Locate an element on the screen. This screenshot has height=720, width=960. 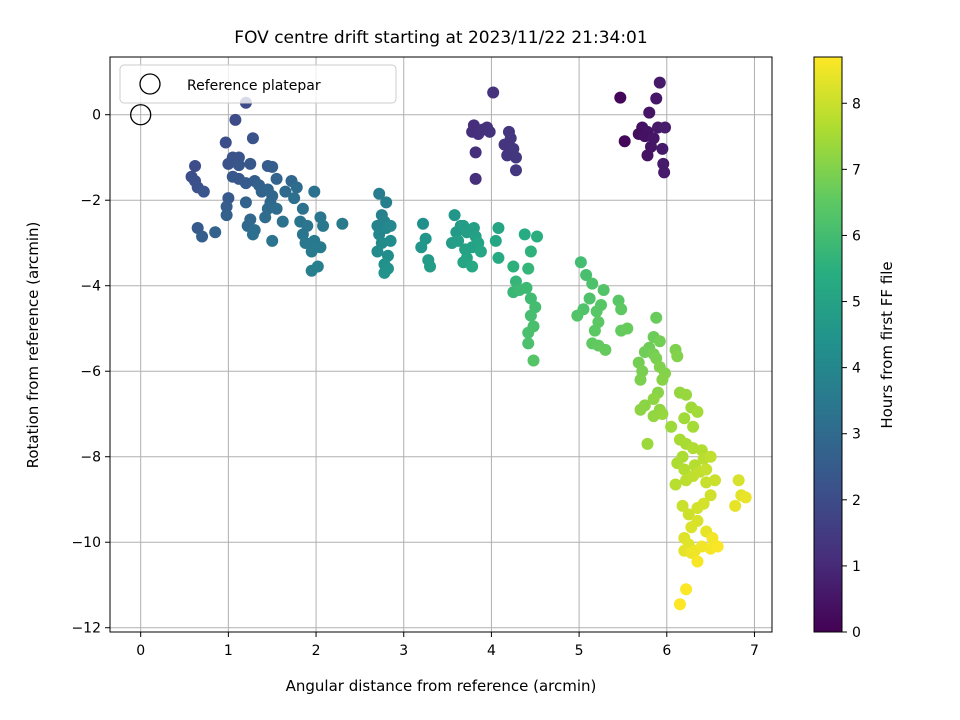
colorbar-tick-label: 0 is located at coordinates (856, 633).